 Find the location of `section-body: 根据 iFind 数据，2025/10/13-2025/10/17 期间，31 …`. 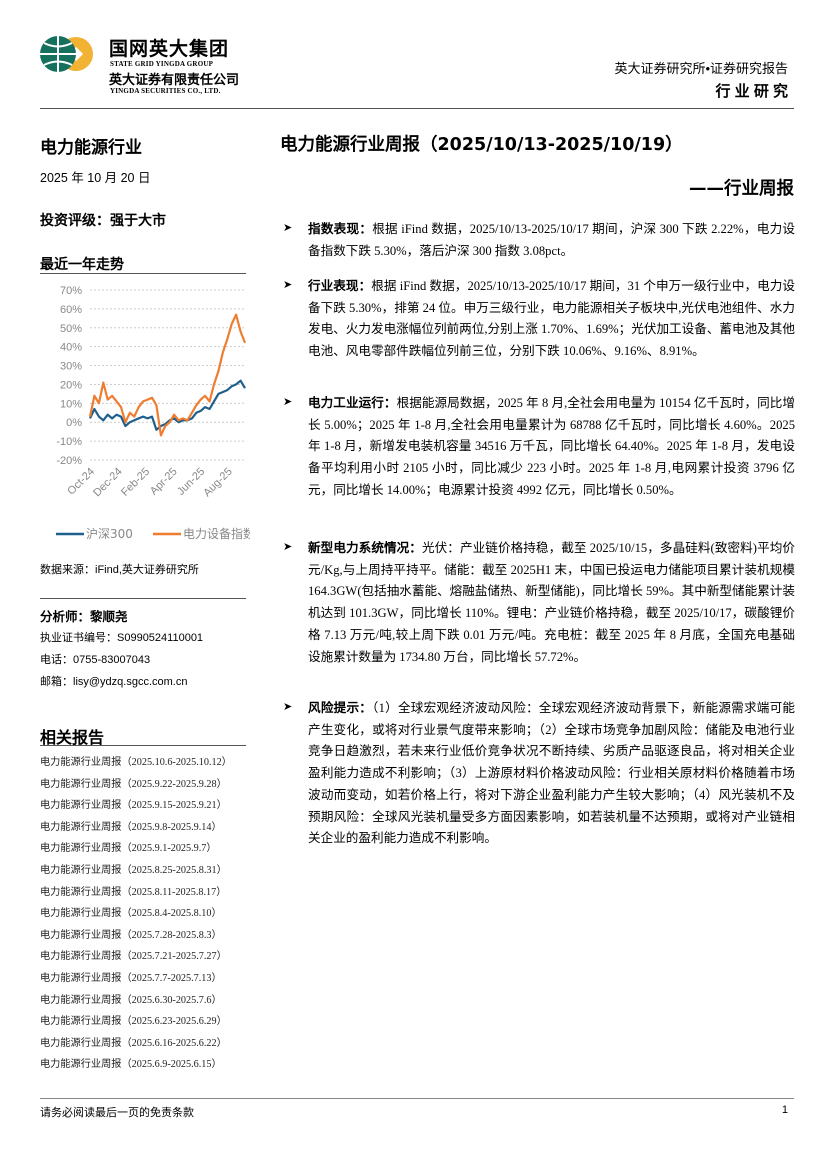

section-body: 根据 iFind 数据，2025/10/13-2025/10/17 期间，31 … is located at coordinates (552, 319).